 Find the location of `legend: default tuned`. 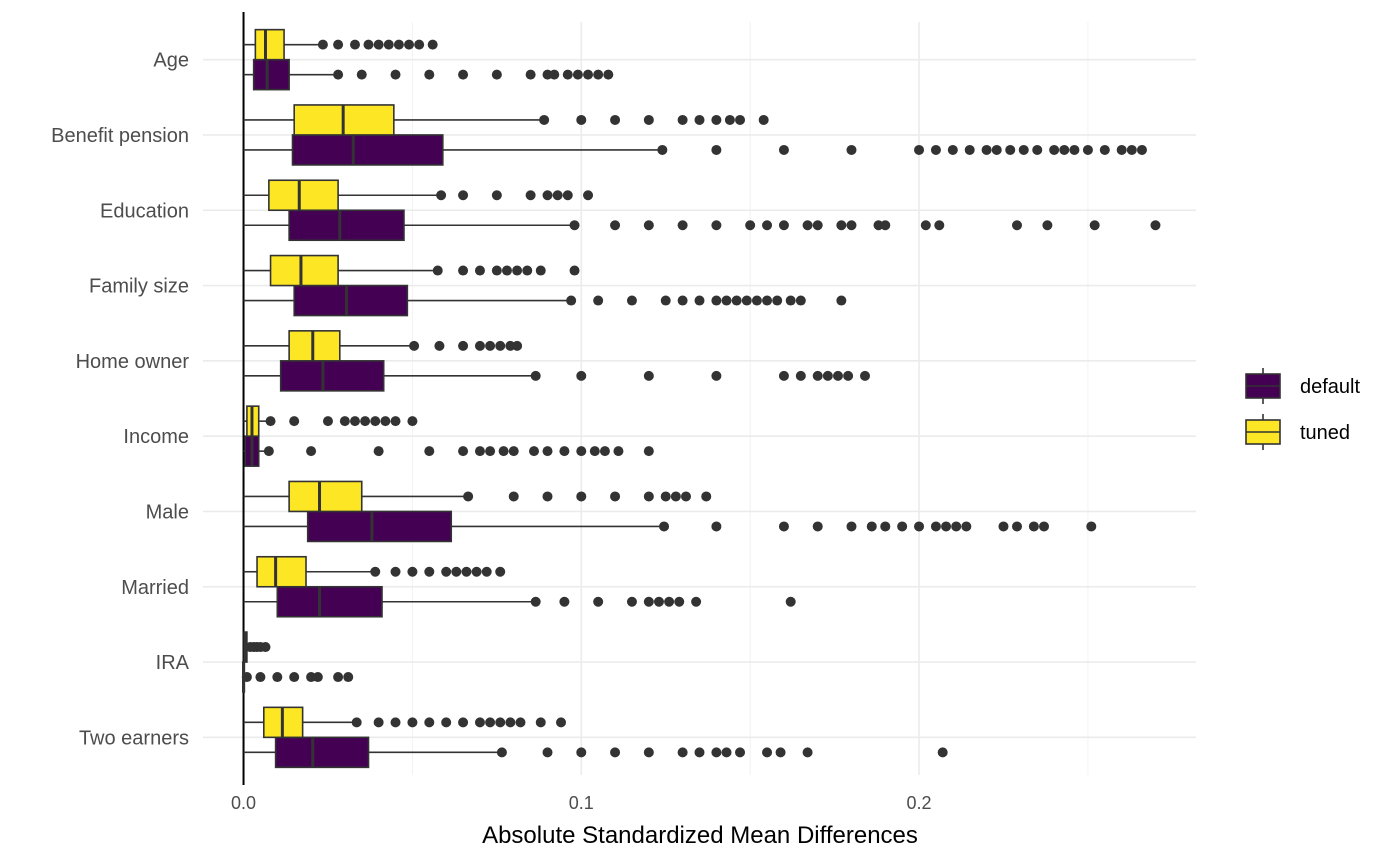

legend: default tuned is located at coordinates (1302, 409).